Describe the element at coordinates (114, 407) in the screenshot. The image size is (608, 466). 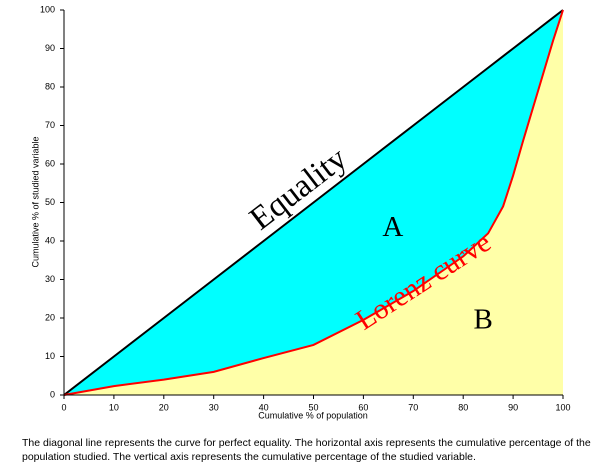
I see `x-tick-label: 10` at that location.